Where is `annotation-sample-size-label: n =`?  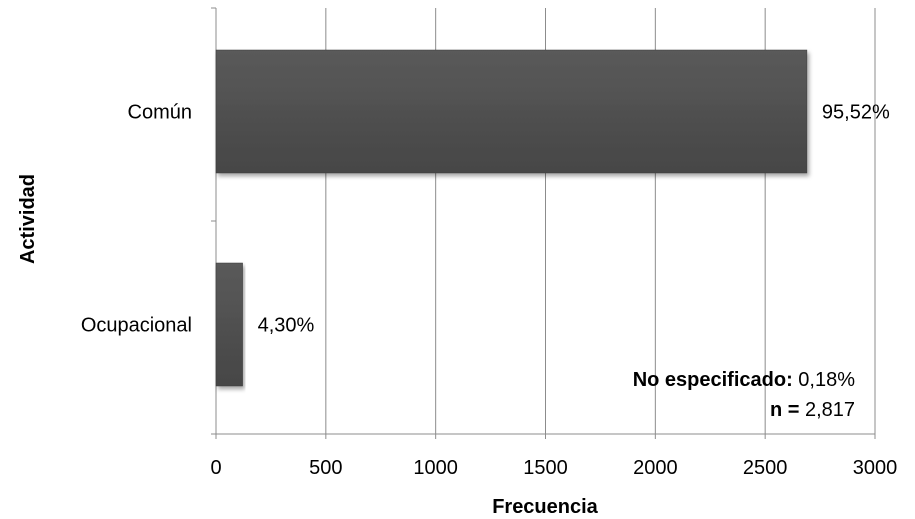
annotation-sample-size-label: n = is located at coordinates (784, 410).